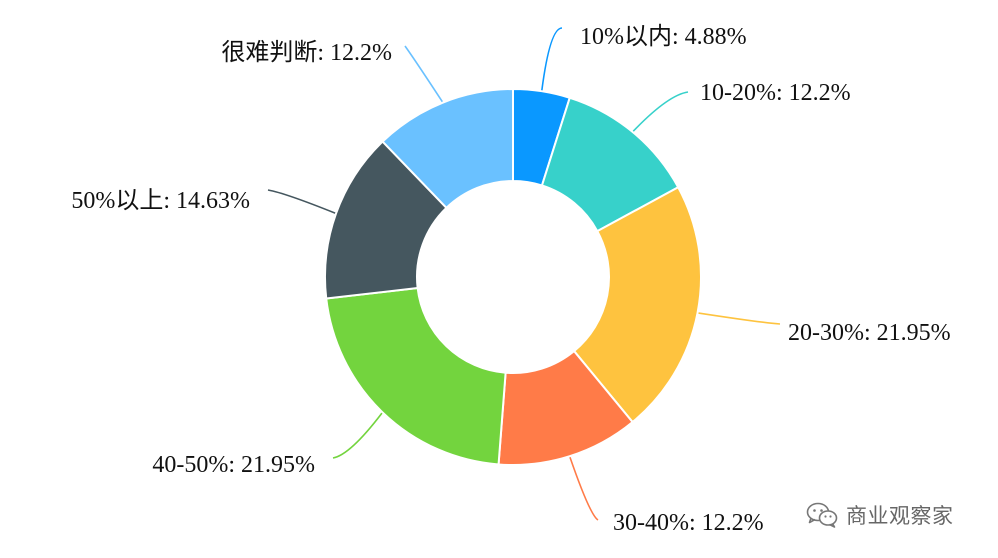  What do you see at coordinates (900, 516) in the screenshot?
I see `watermark-text: 商业观察家` at bounding box center [900, 516].